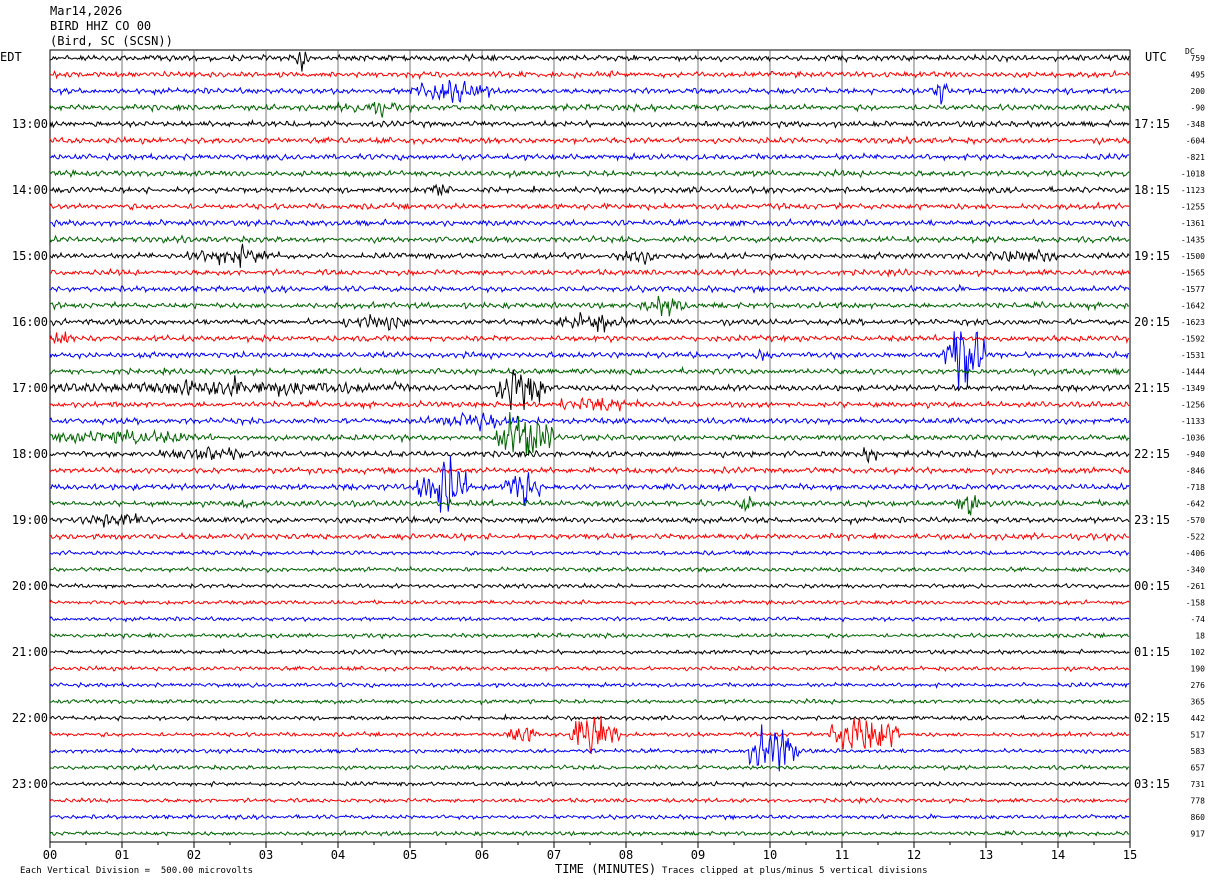  What do you see at coordinates (1058, 855) in the screenshot?
I see `x-tick-label: 14` at bounding box center [1058, 855].